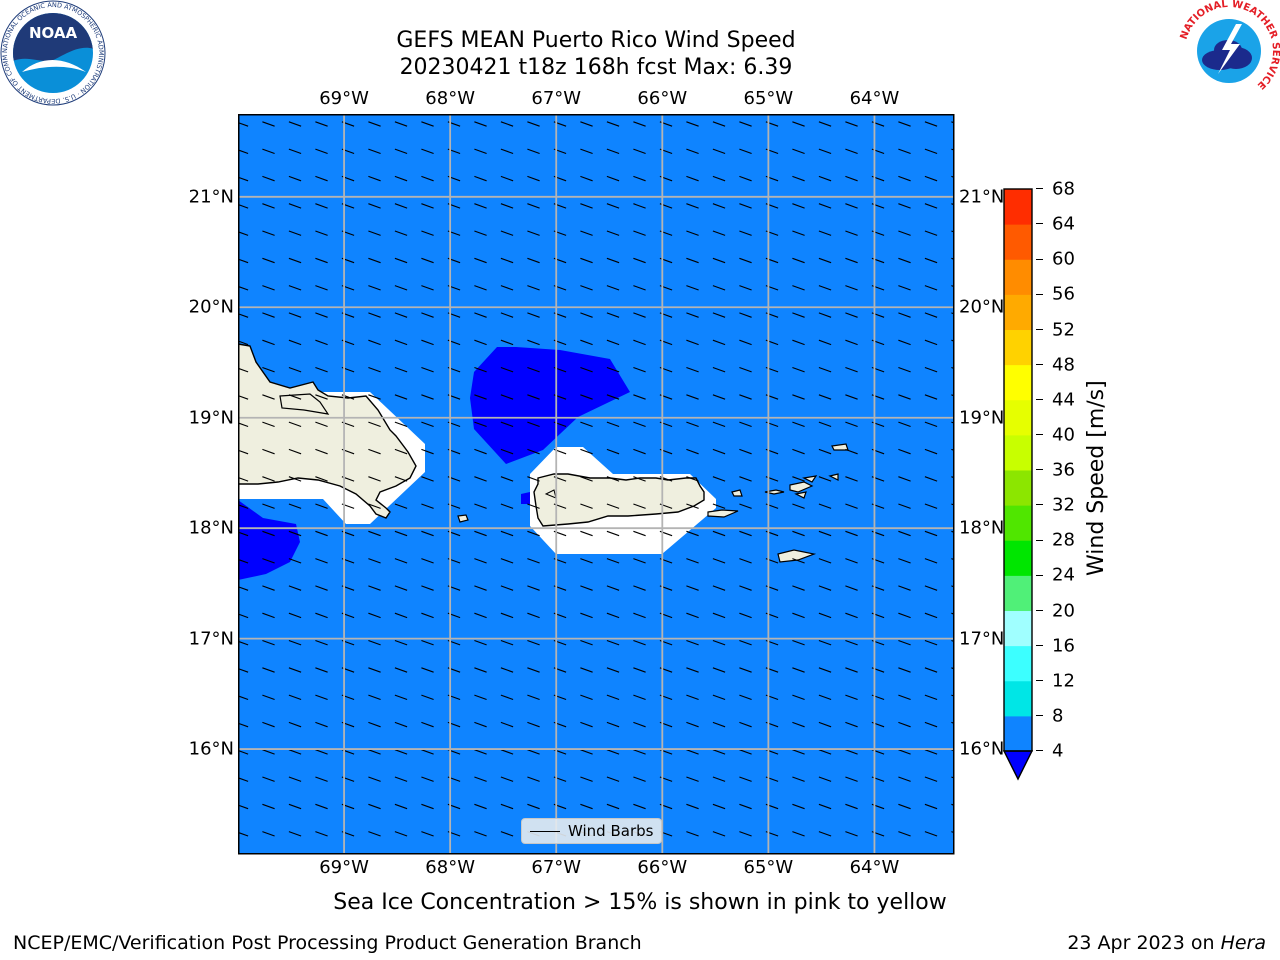  I want to click on footer-date-text: 23 Apr 2023 on, so click(1144, 943).